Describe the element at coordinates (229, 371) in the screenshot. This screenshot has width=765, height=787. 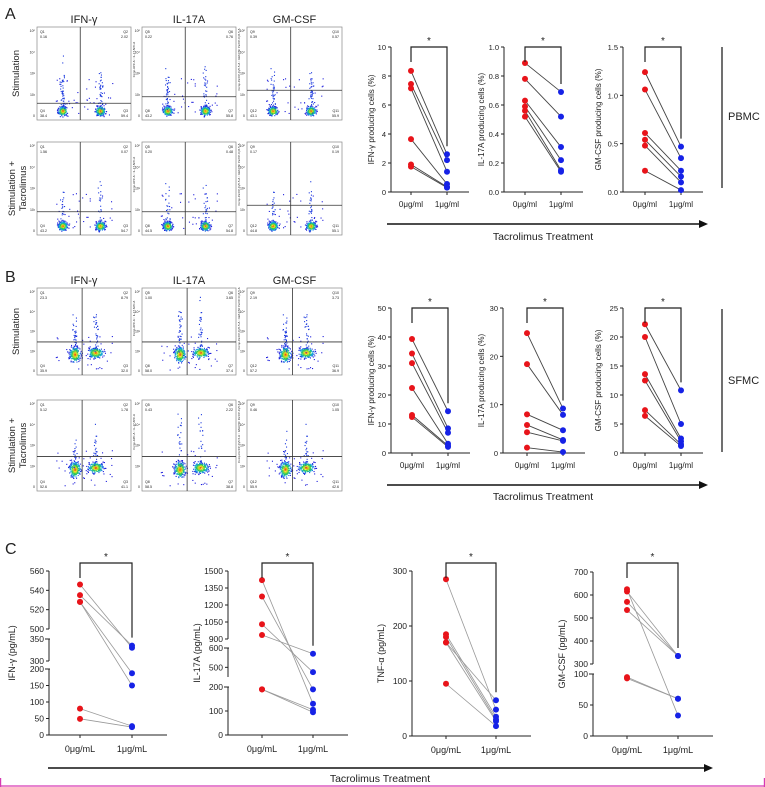
I see `quadrant-percent: 37.4` at that location.